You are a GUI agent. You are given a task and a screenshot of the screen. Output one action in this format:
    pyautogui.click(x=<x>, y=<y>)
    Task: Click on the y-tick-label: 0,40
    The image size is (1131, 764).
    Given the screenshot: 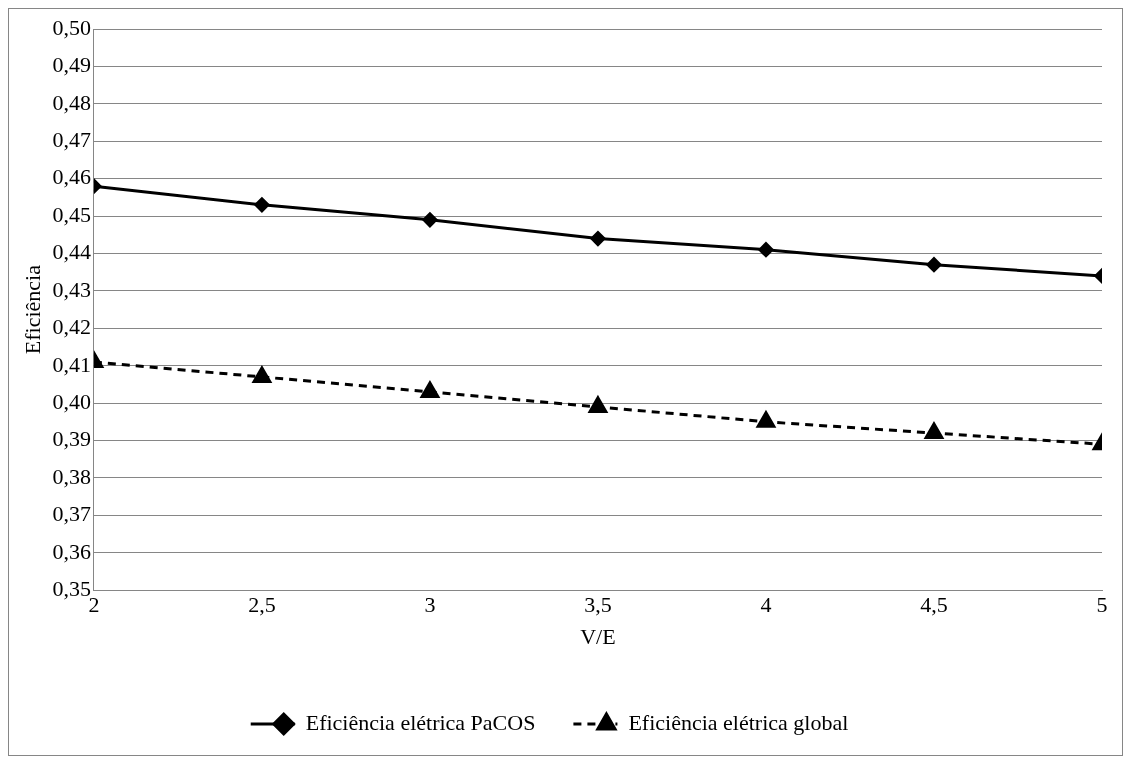 What is the action you would take?
    pyautogui.click(x=71, y=401)
    